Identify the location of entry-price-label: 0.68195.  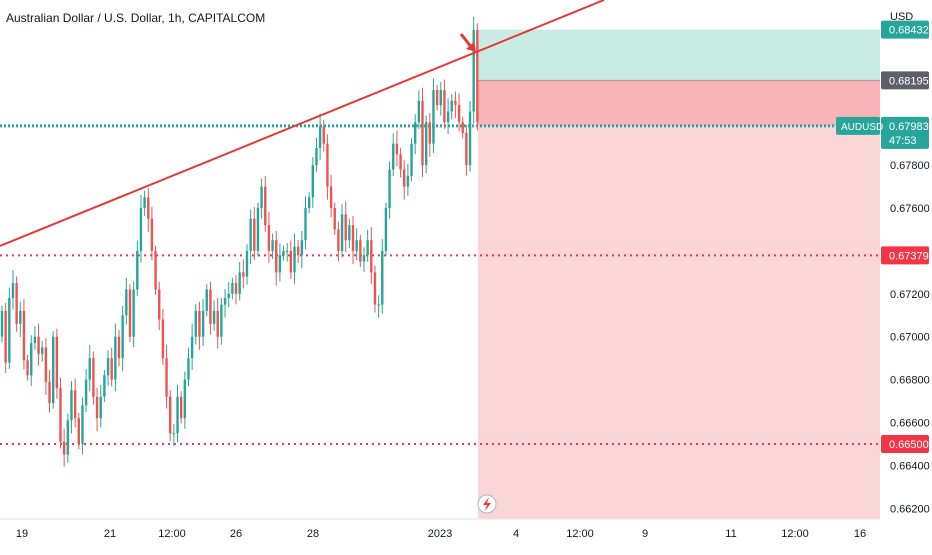
(909, 81).